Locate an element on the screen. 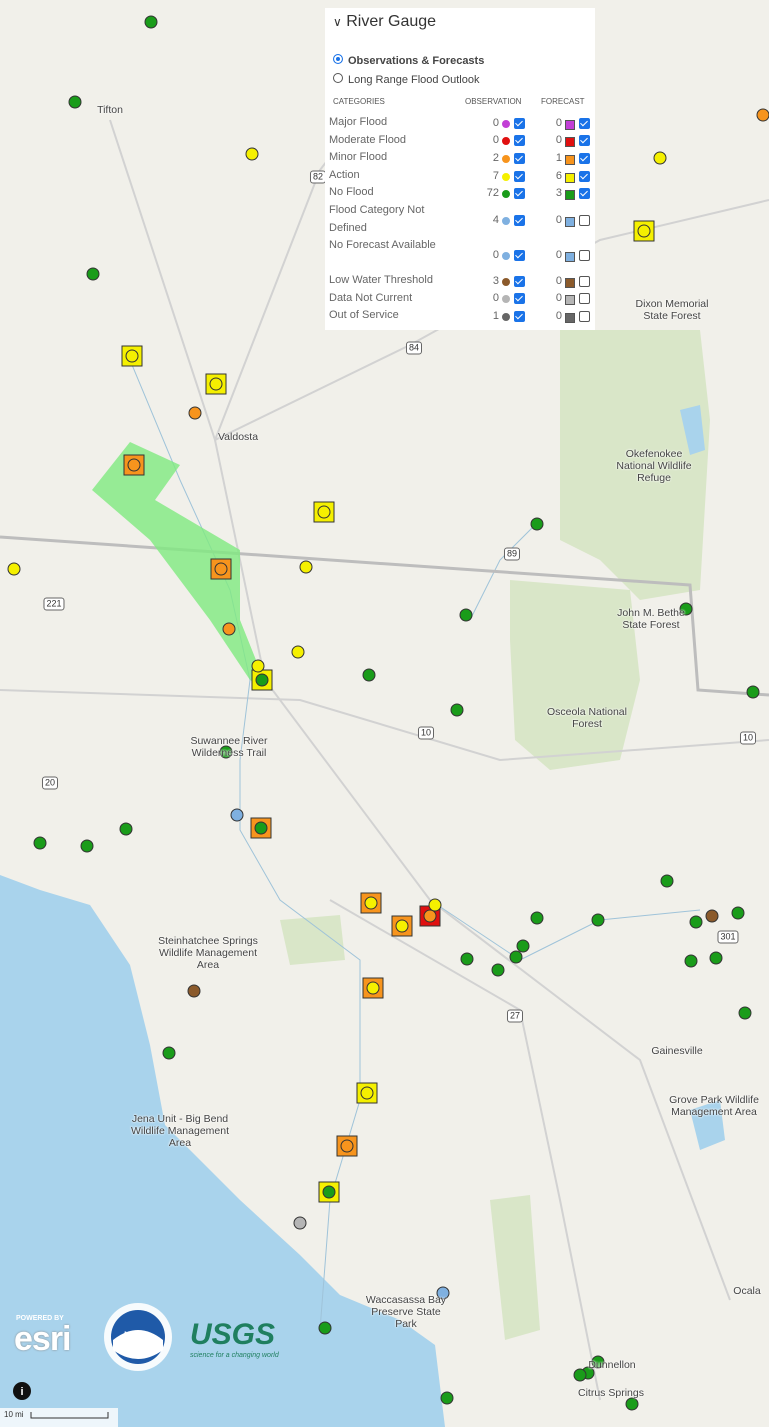 The width and height of the screenshot is (769, 1427). forecast-count: 0 is located at coordinates (558, 315).